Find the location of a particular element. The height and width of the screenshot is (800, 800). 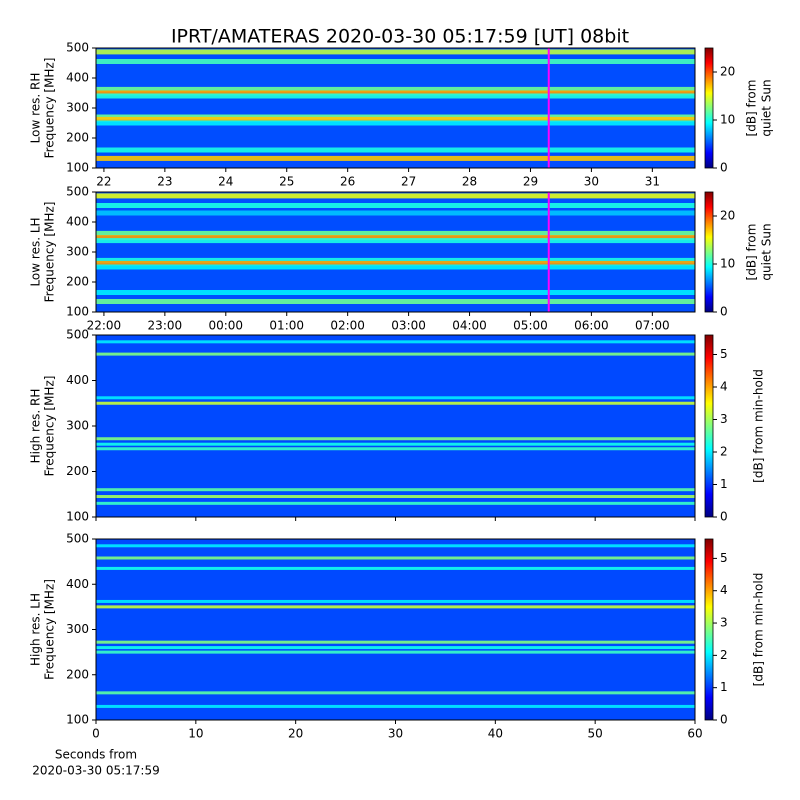

x-tick-label: 31 is located at coordinates (652, 182).